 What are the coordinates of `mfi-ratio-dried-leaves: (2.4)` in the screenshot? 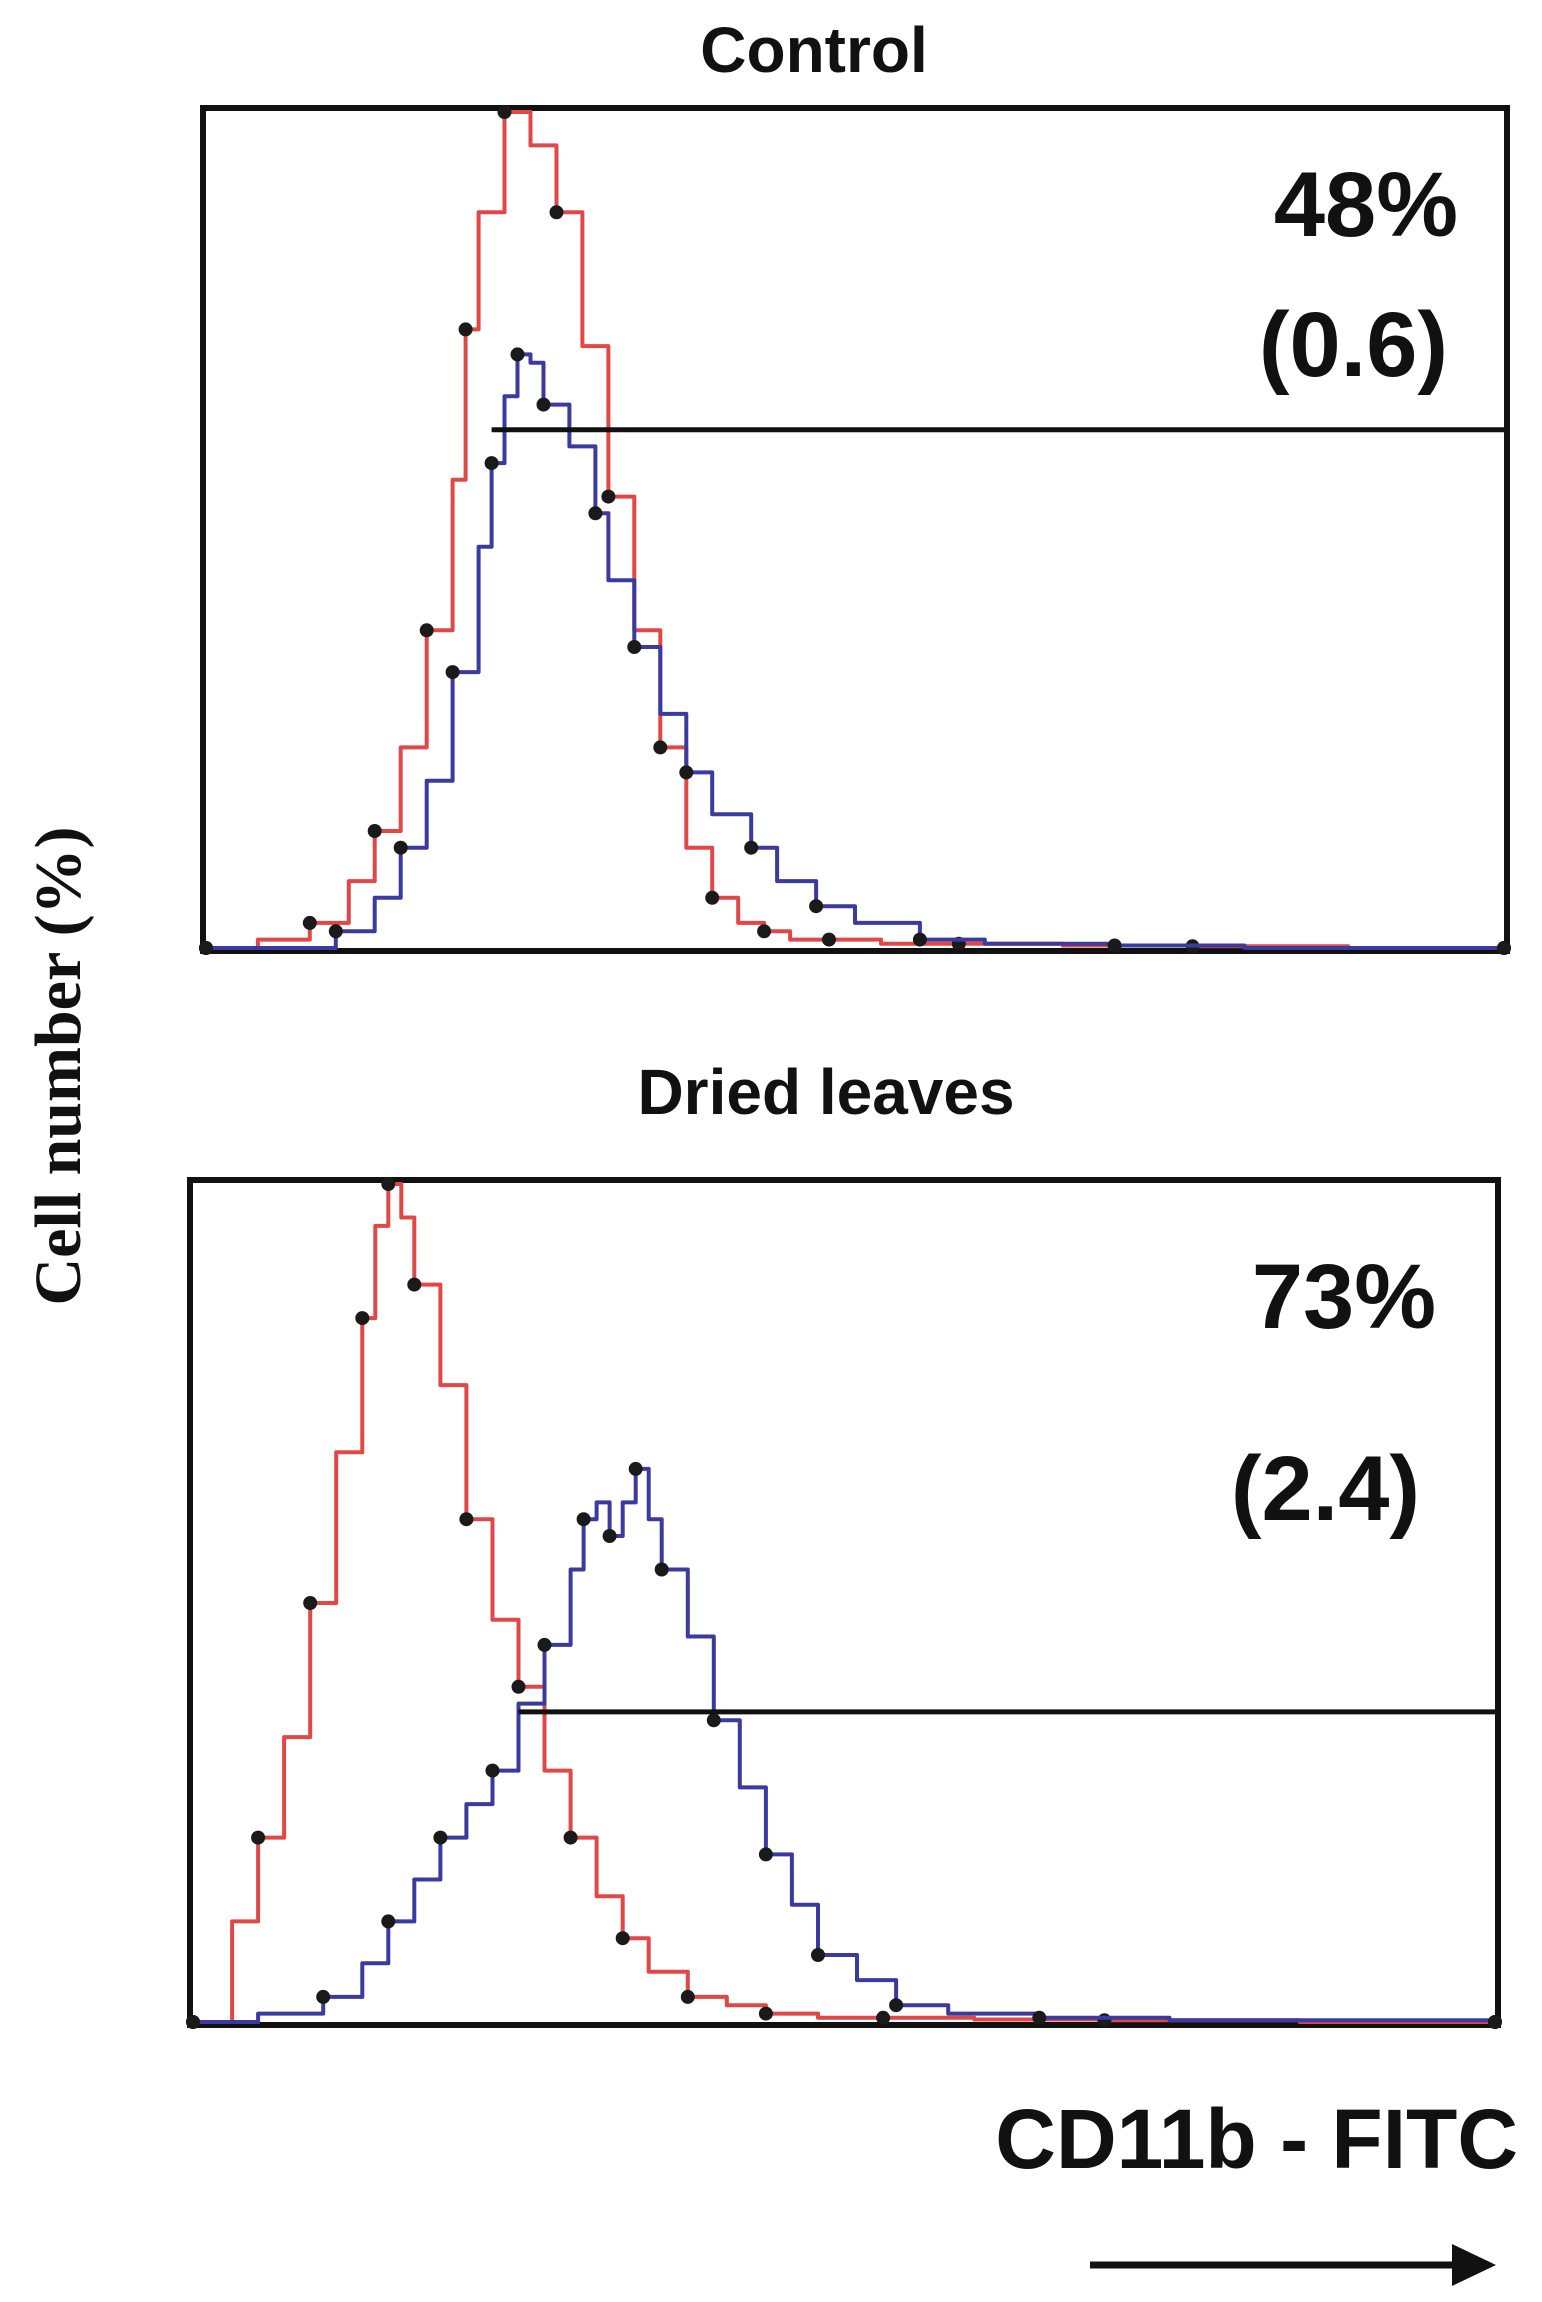 It's located at (1325, 1489).